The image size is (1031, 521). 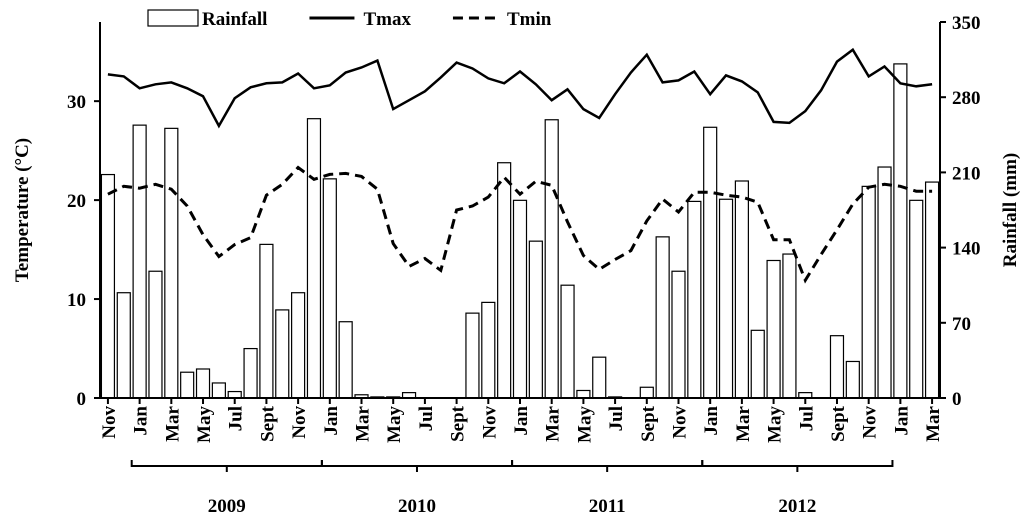 I want to click on y-axis-label: Temperature (°C), so click(x=22, y=210).